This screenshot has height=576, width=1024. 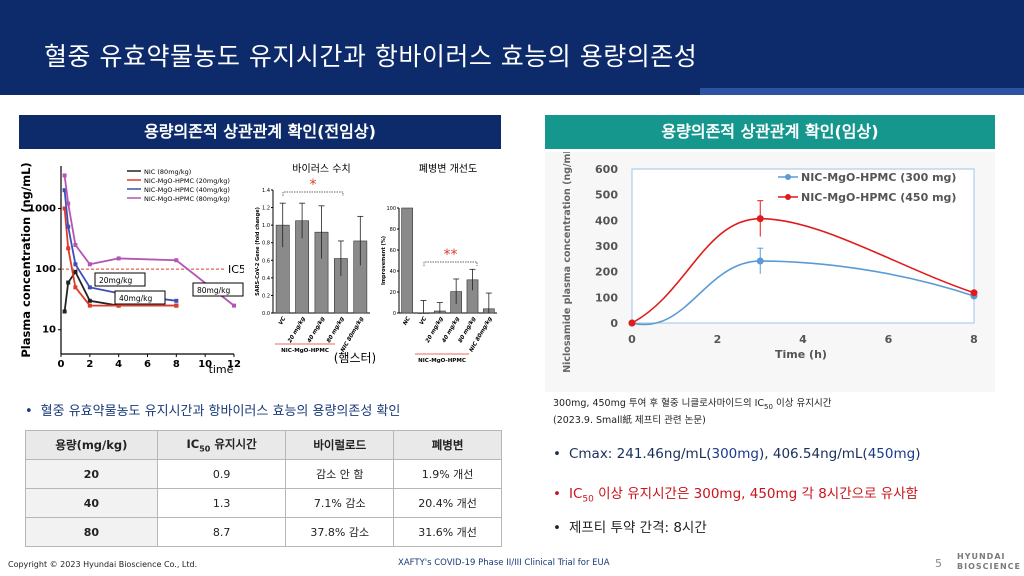 What do you see at coordinates (340, 503) in the screenshot?
I see `table-cell: 7.1% 감소` at bounding box center [340, 503].